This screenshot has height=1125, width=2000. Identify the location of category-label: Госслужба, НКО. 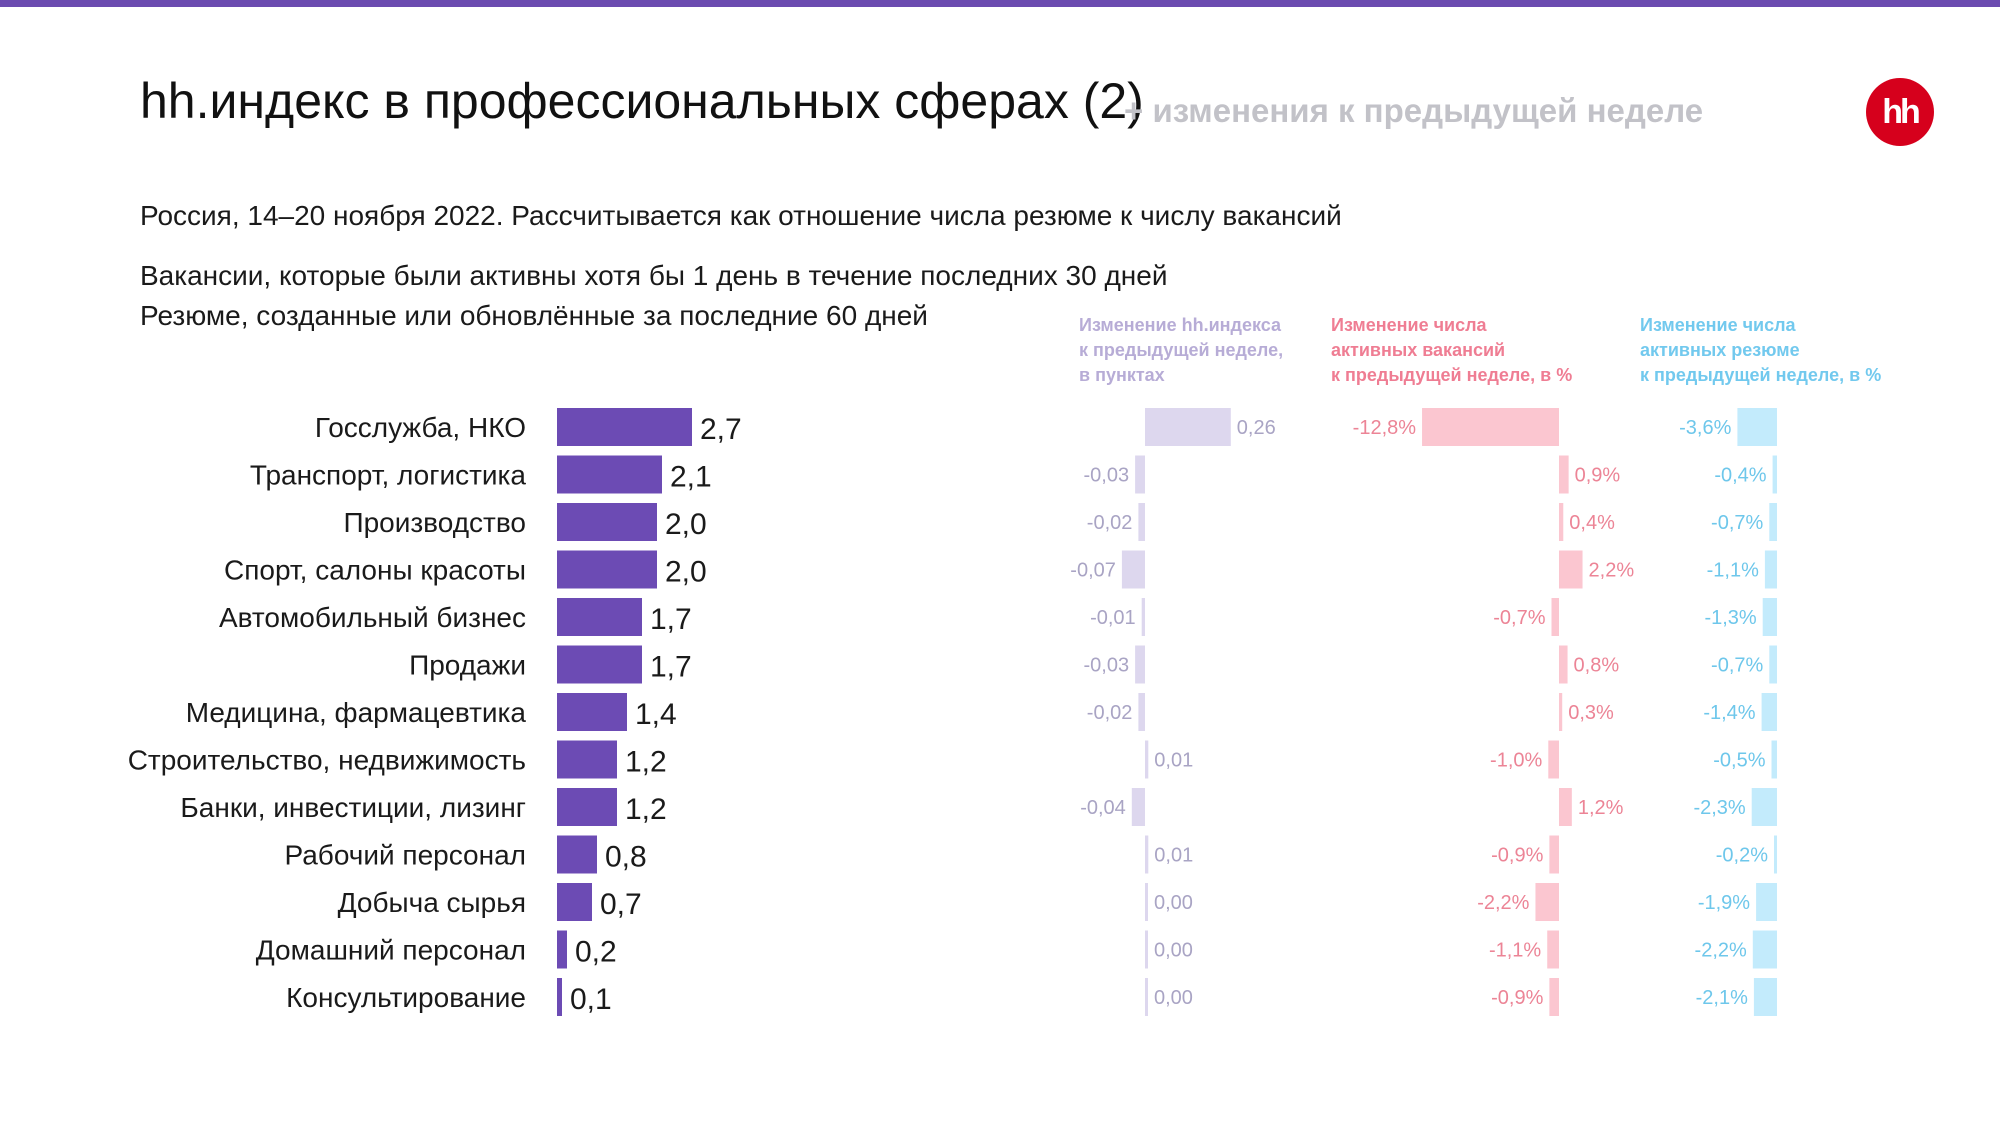
(420, 427).